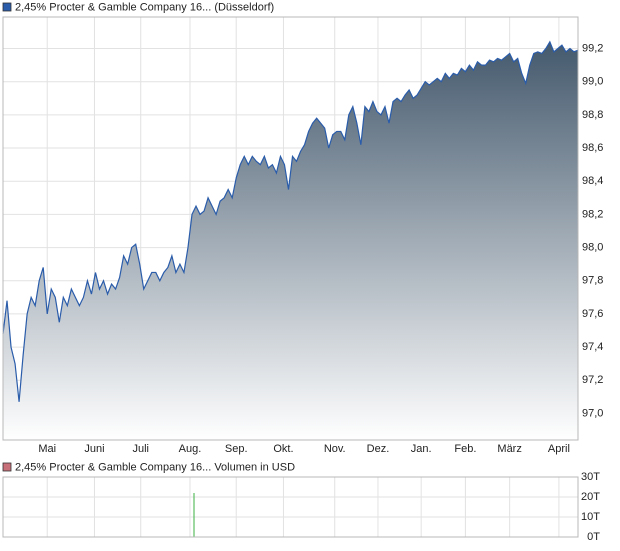 The image size is (620, 551). What do you see at coordinates (465, 449) in the screenshot?
I see `x-tick-label: Feb.` at bounding box center [465, 449].